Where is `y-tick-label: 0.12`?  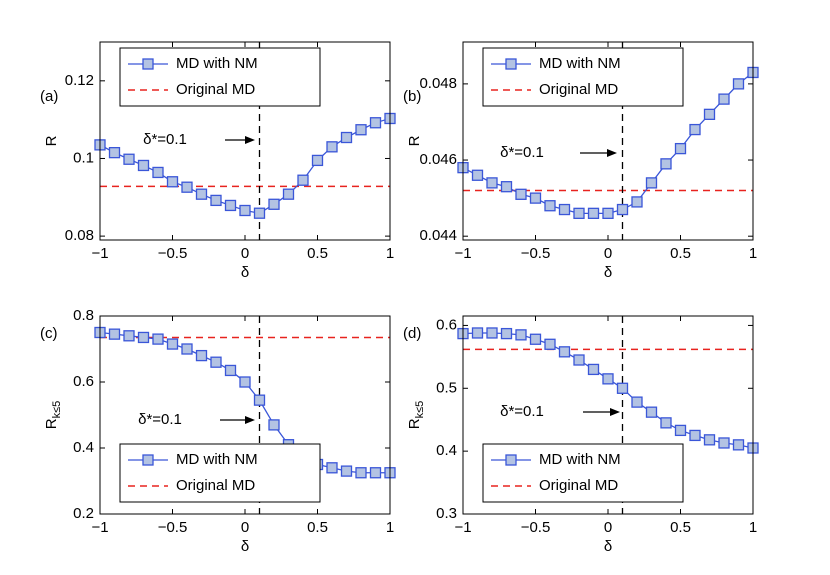
y-tick-label: 0.12 is located at coordinates (79, 80).